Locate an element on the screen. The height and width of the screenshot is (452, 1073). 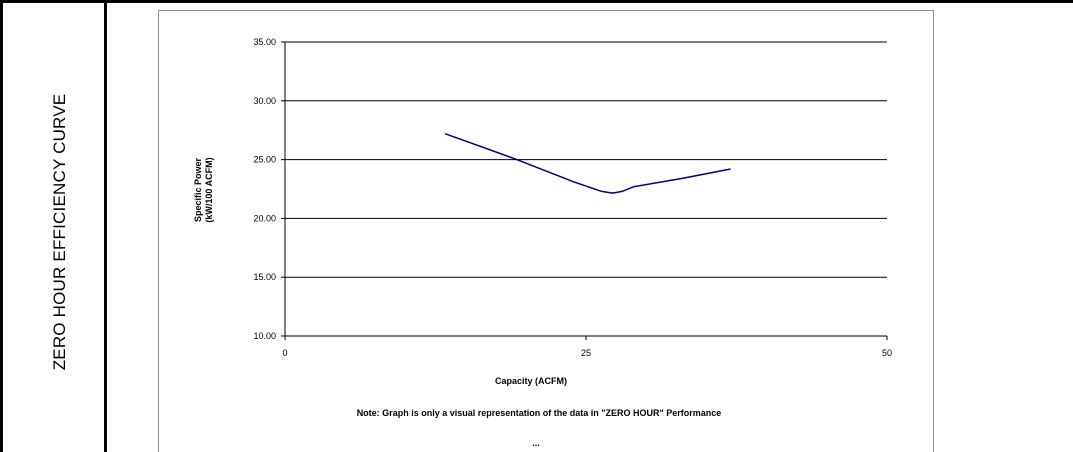
table-top-border is located at coordinates (536, 1).